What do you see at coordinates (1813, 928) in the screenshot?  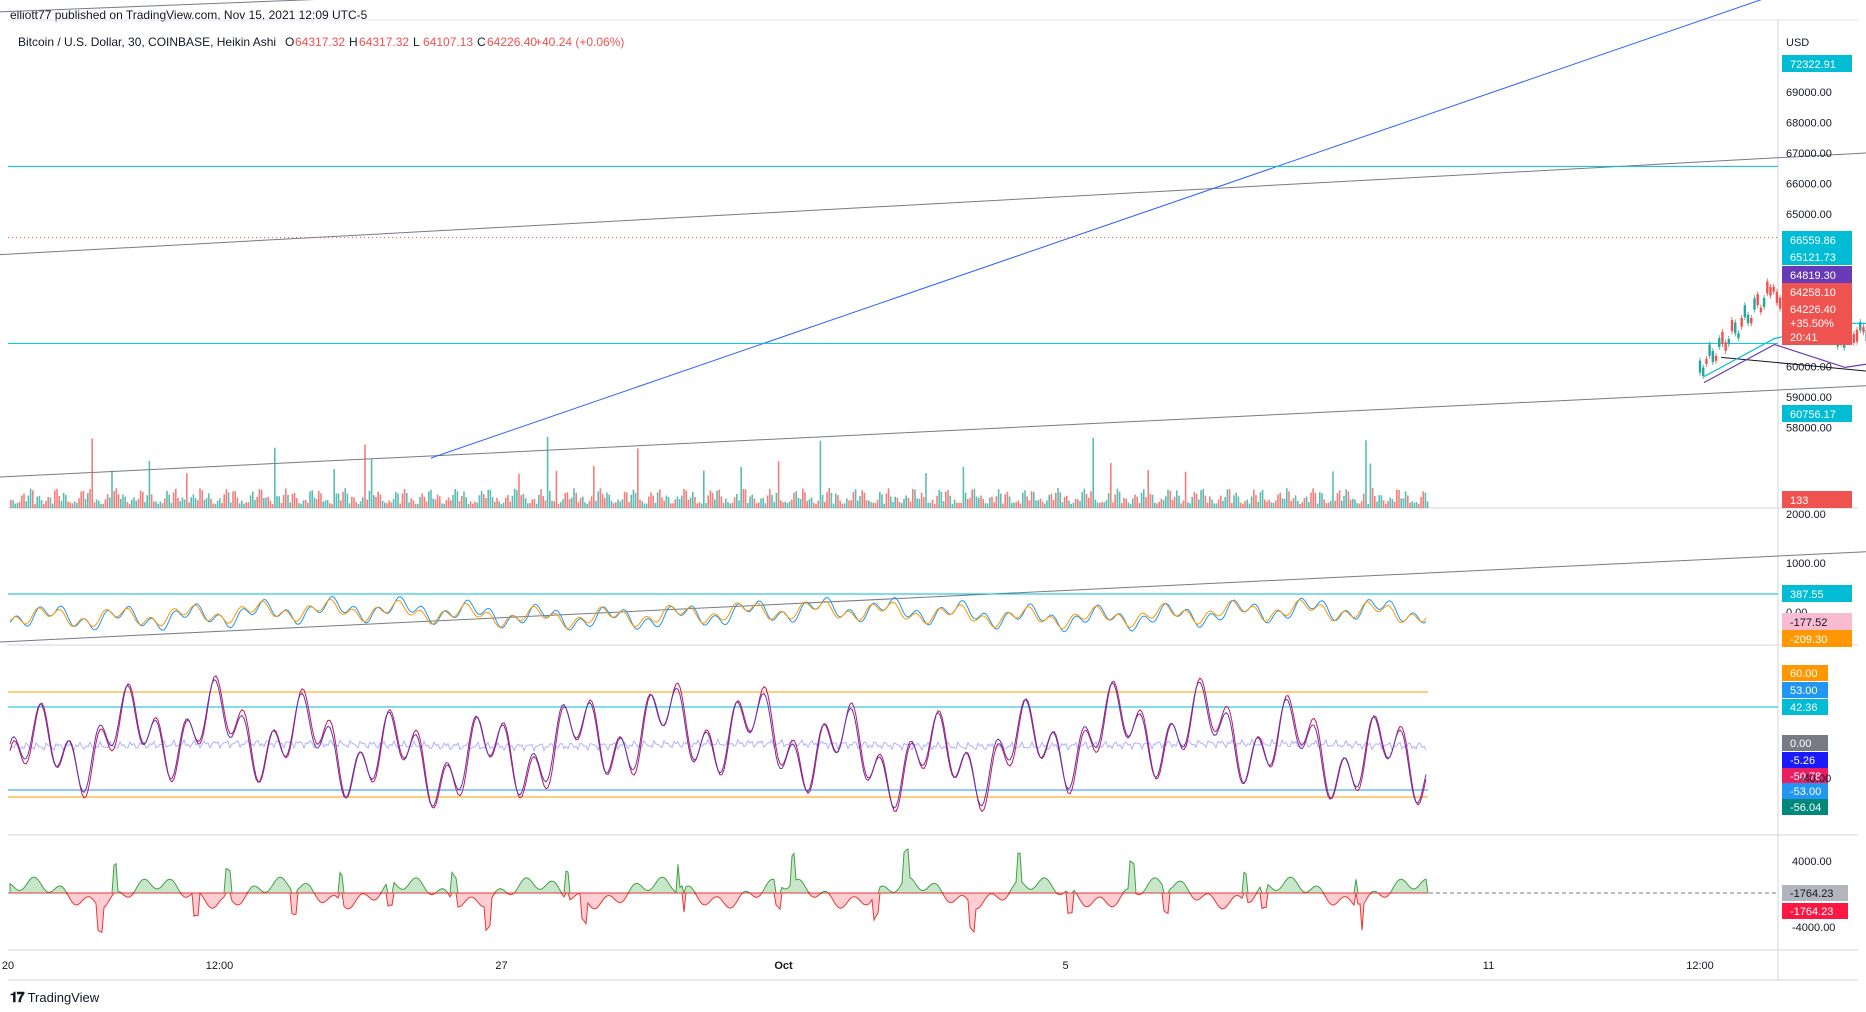 I see `osc3-tick-label: -4000.00` at bounding box center [1813, 928].